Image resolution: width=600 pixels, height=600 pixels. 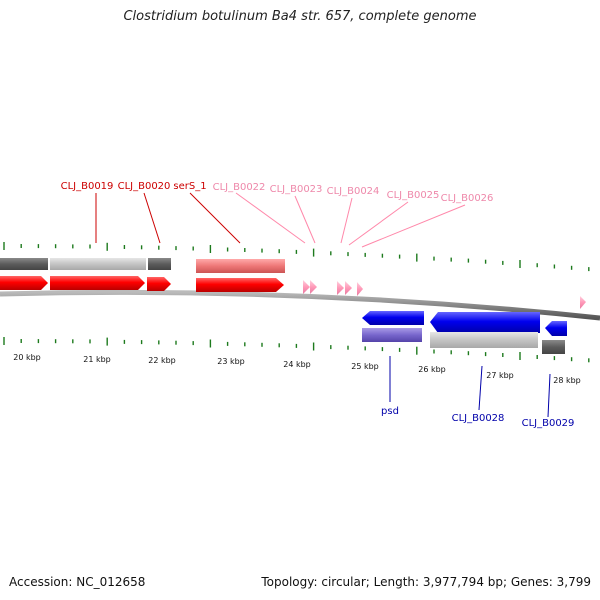 What do you see at coordinates (353, 191) in the screenshot?
I see `gene-label-clj0024: CLJ_B0024` at bounding box center [353, 191].